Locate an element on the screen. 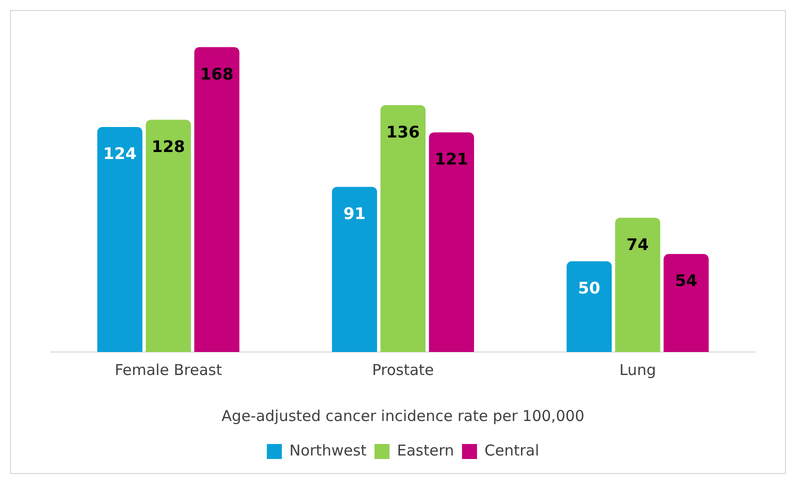 Image resolution: width=796 pixels, height=484 pixels. x-tick-label: Prostate is located at coordinates (403, 369).